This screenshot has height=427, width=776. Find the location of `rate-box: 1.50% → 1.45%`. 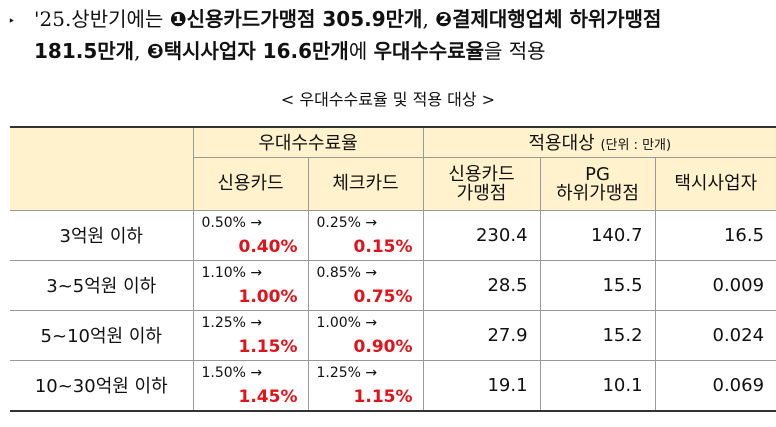

rate-box: 1.50% → 1.45% is located at coordinates (251, 385).